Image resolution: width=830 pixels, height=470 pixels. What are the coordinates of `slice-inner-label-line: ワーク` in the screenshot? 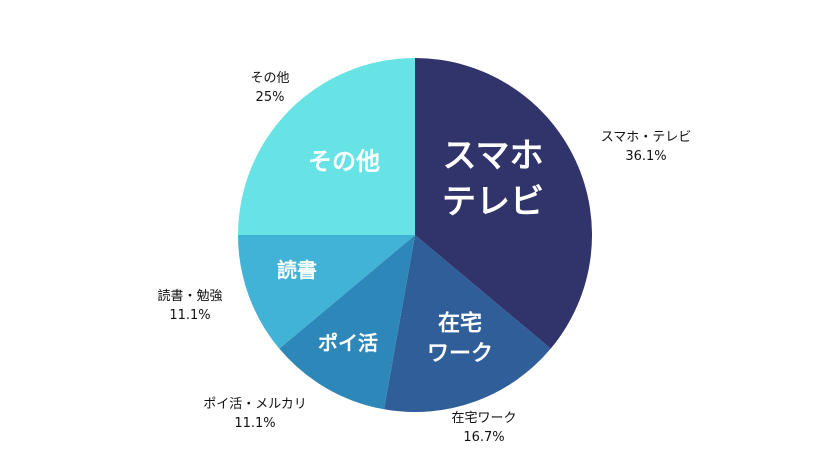 It's located at (460, 354).